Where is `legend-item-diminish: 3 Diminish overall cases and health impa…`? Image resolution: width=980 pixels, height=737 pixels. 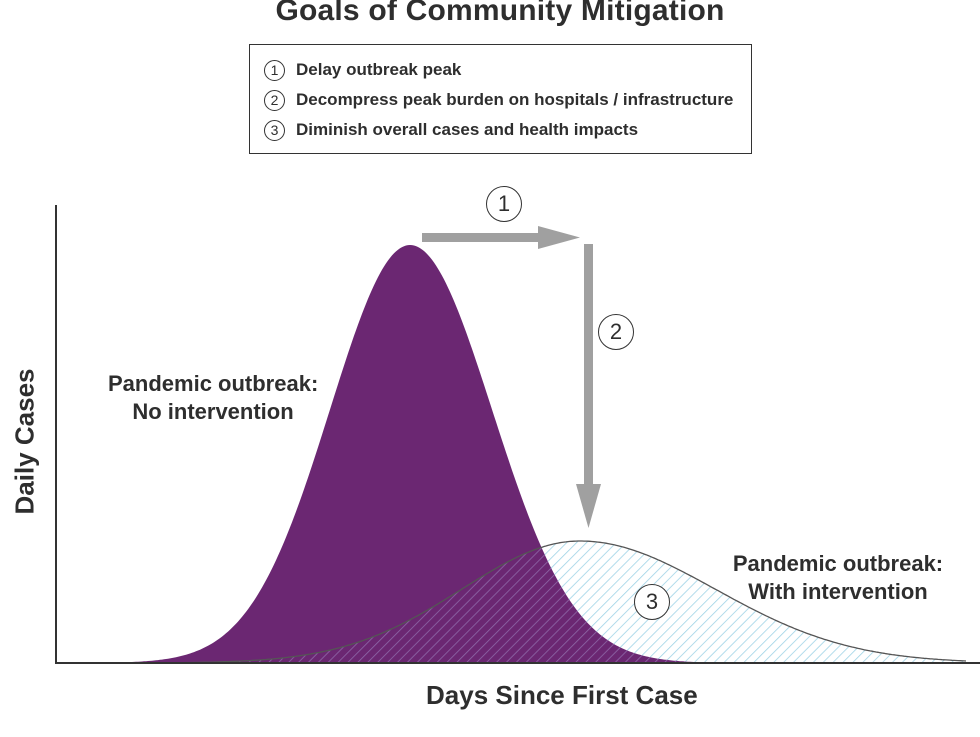 legend-item-diminish: 3 Diminish overall cases and health impa… is located at coordinates (451, 130).